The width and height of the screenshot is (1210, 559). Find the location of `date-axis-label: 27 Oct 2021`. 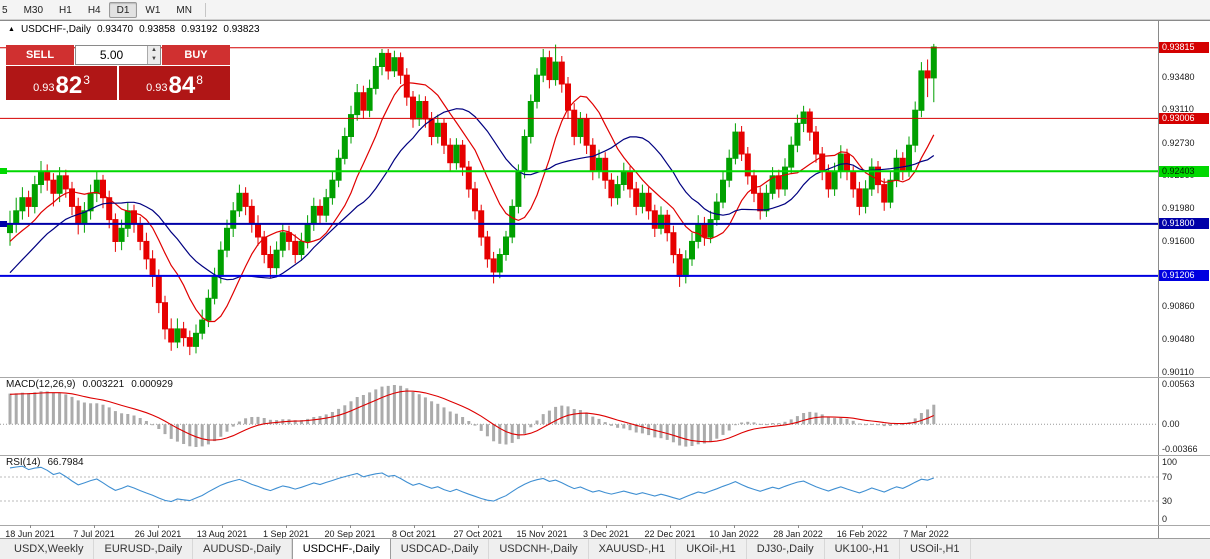

date-axis-label: 27 Oct 2021 is located at coordinates (478, 534).